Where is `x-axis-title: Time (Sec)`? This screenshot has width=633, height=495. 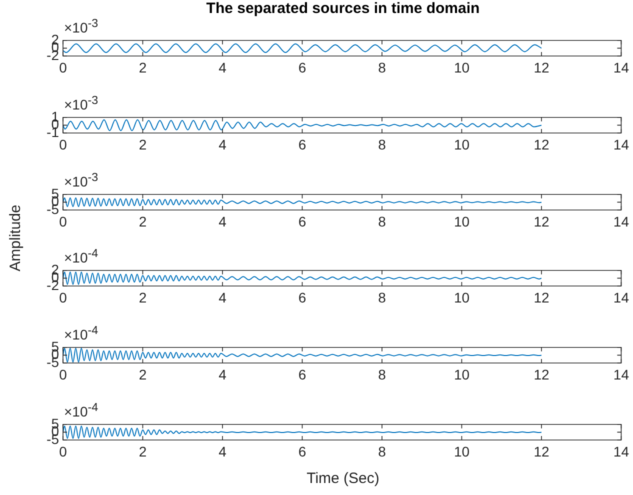
x-axis-title: Time (Sec) is located at coordinates (343, 479).